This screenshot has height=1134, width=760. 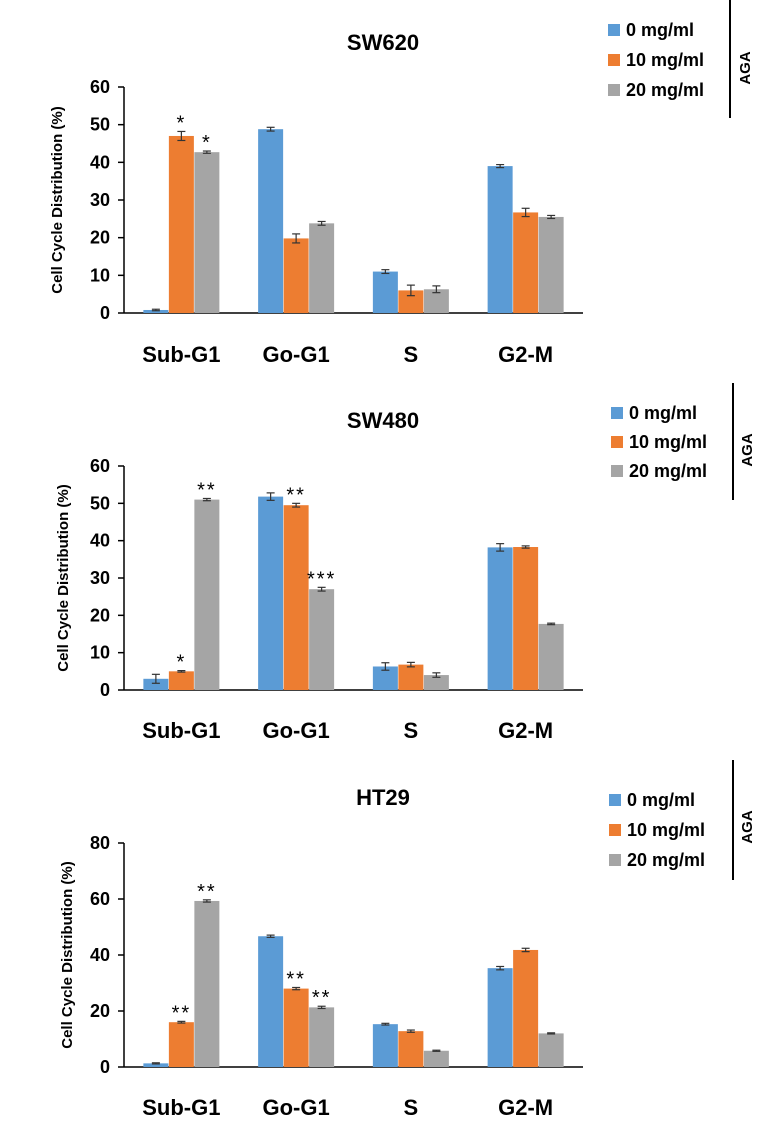 What do you see at coordinates (383, 797) in the screenshot?
I see `chart-title: HT29` at bounding box center [383, 797].